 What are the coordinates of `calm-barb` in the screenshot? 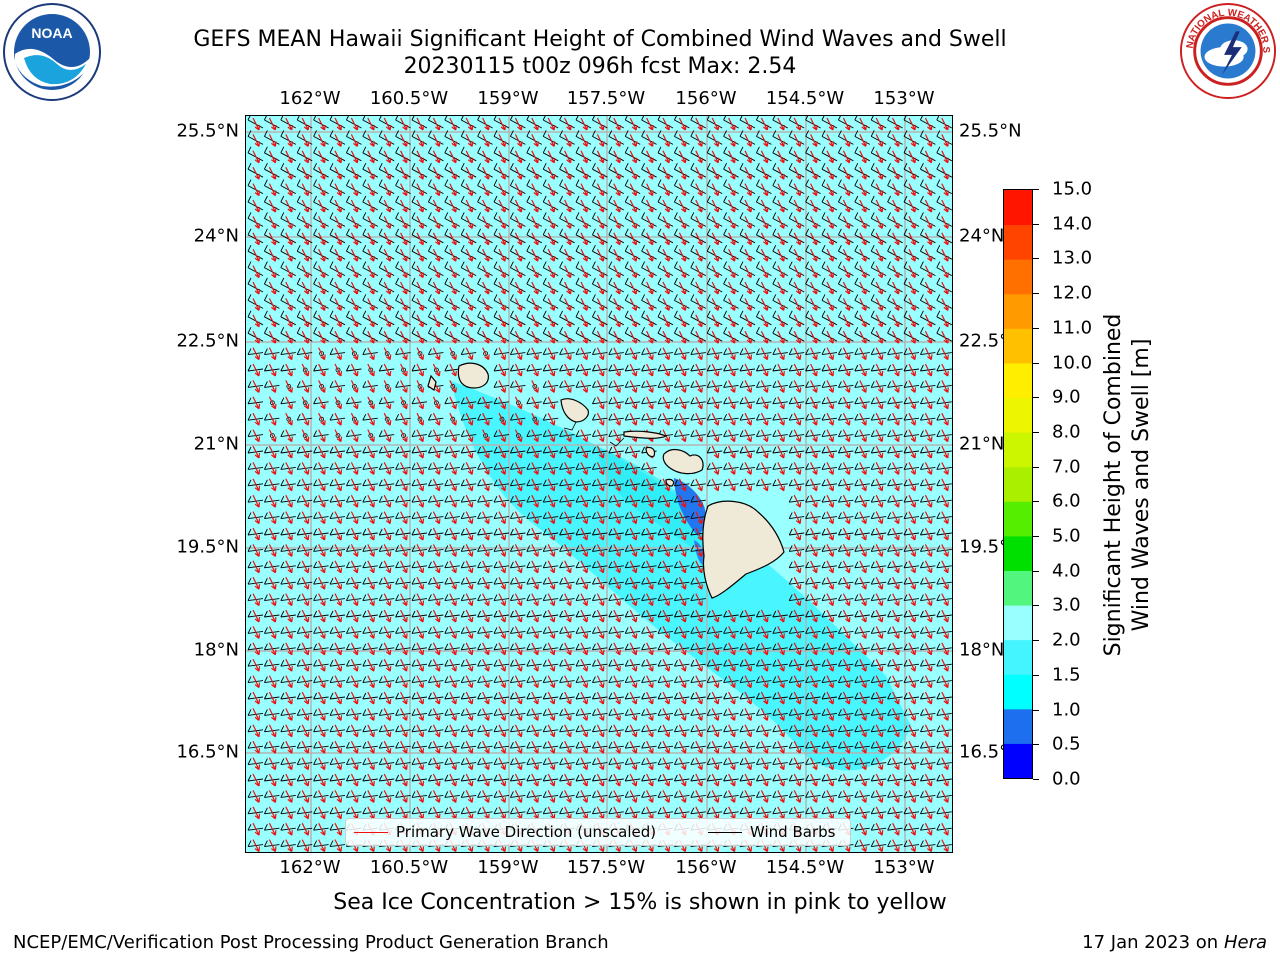 It's located at (321, 386).